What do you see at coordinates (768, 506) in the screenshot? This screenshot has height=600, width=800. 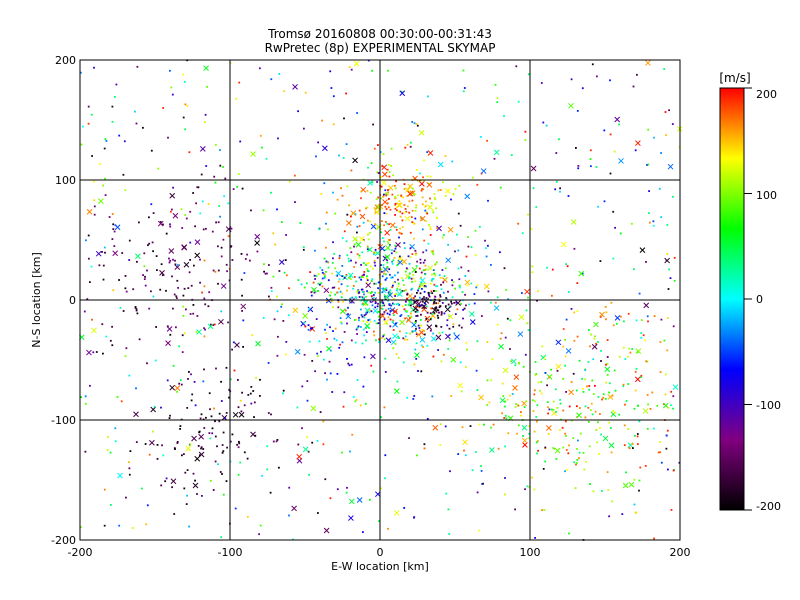 I see `colorbar-tick-label: -200` at bounding box center [768, 506].